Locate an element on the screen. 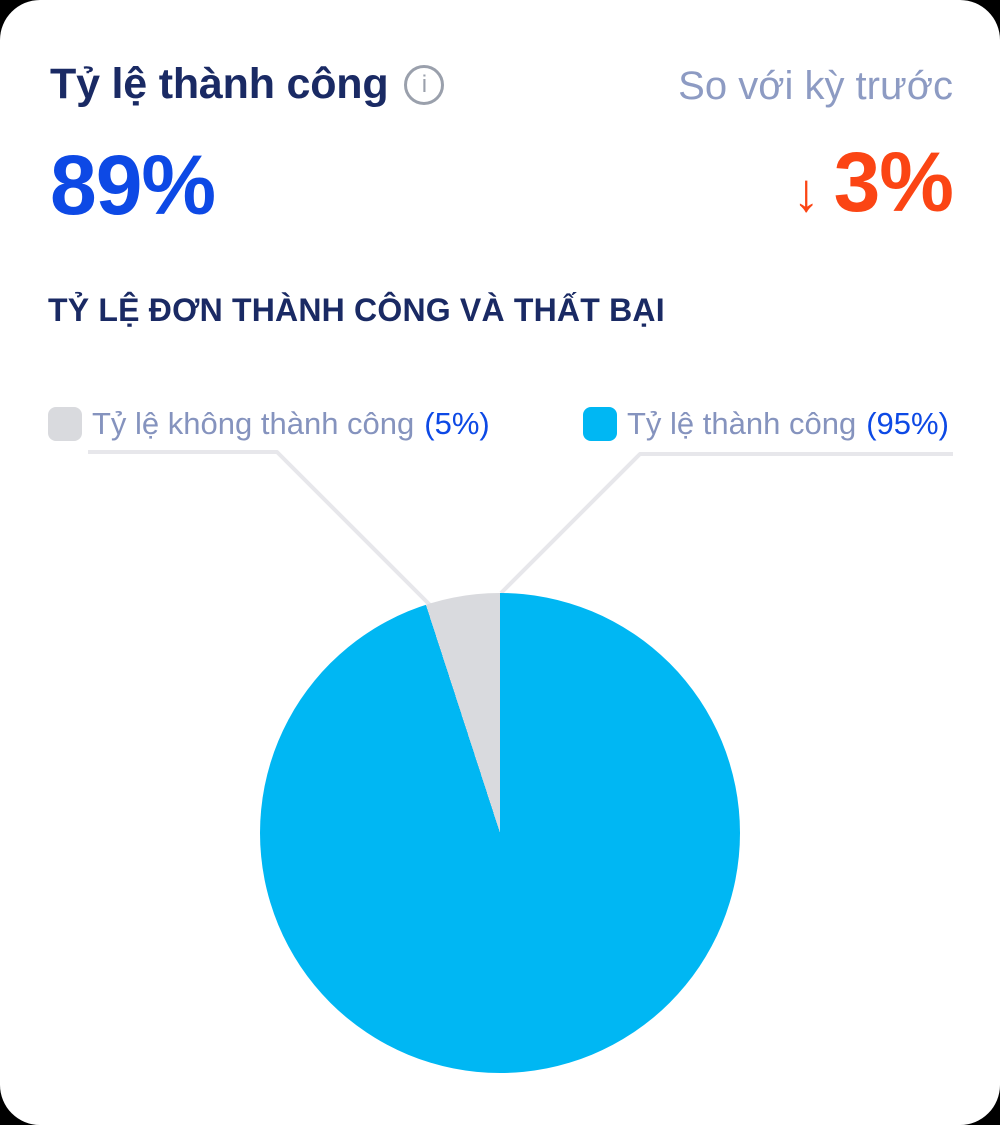  metric-header: Tỷ lệ thành công i is located at coordinates (247, 84).